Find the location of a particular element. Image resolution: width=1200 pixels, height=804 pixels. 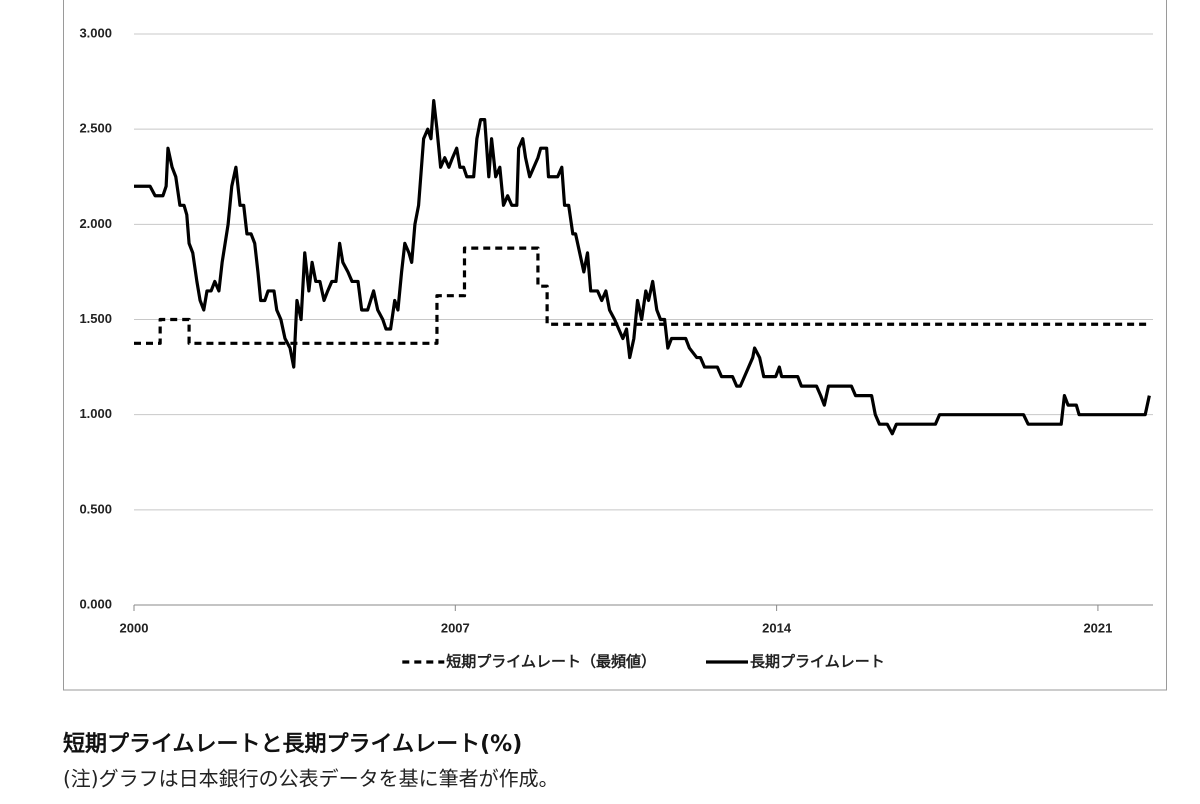

chart-caption: 短期プライムレートと長期プライムレート(%) is located at coordinates (292, 744).